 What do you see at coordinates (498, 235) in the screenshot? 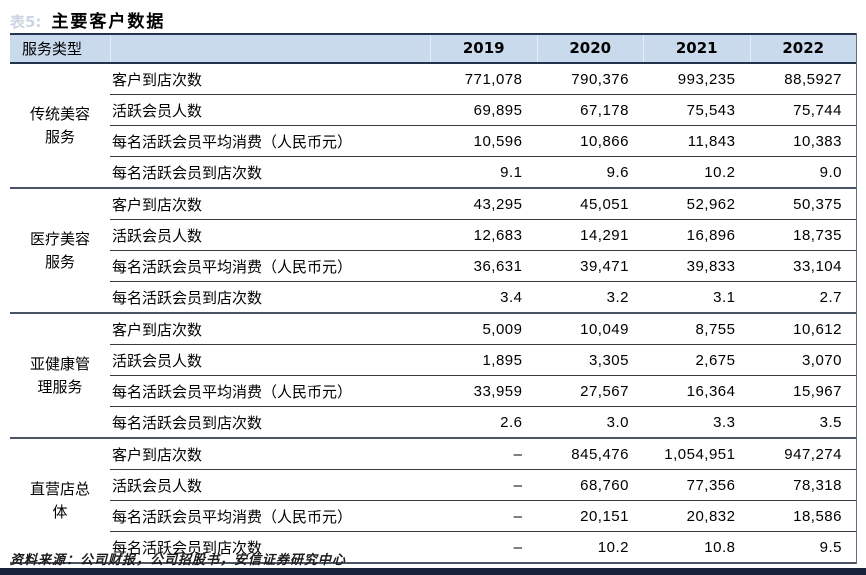
I see `value-cell: 12,683` at bounding box center [498, 235].